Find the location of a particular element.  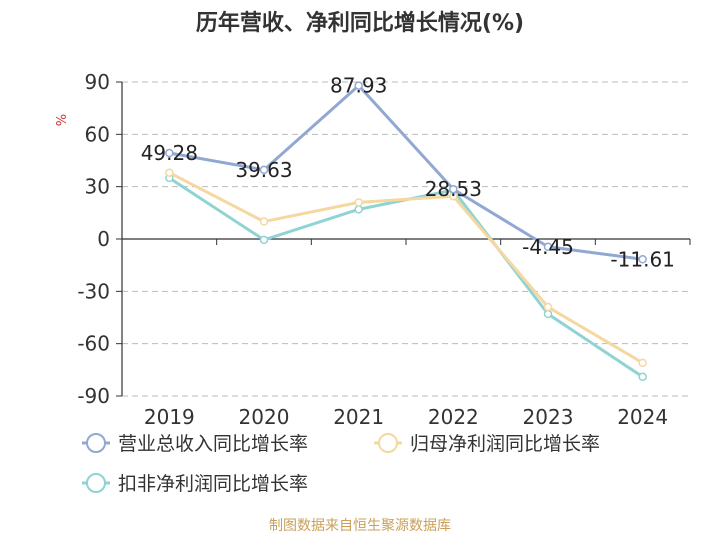

y-axis-ticks: 90 60 30 0 -30 -60 -90 is located at coordinates (100, 239).